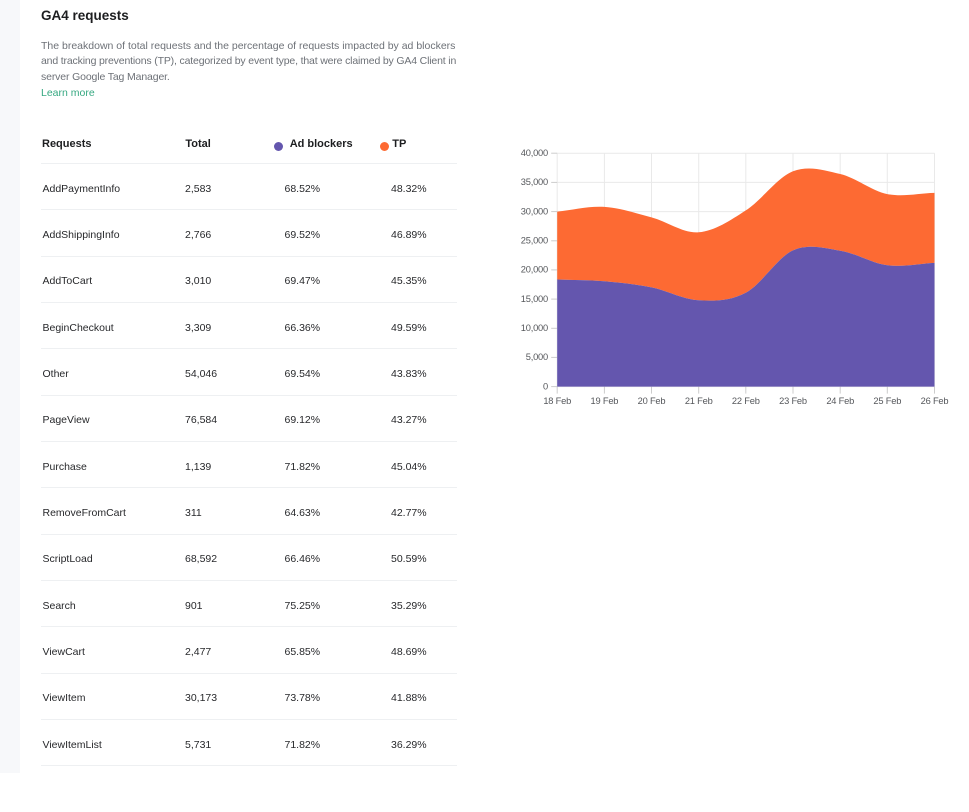  What do you see at coordinates (887, 401) in the screenshot?
I see `svg-text: 25 Feb` at bounding box center [887, 401].